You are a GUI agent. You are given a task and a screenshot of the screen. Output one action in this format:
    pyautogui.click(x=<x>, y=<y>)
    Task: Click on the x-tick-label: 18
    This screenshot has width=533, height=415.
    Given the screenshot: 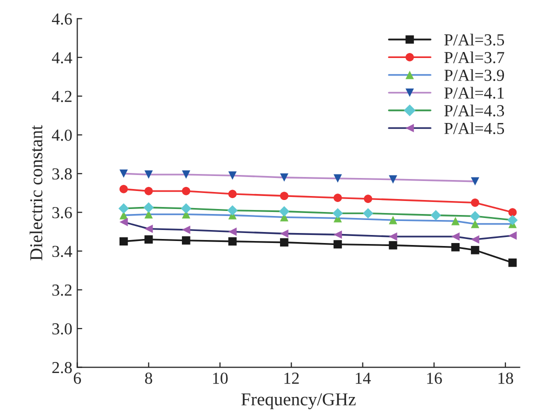 What is the action you would take?
    pyautogui.click(x=506, y=378)
    